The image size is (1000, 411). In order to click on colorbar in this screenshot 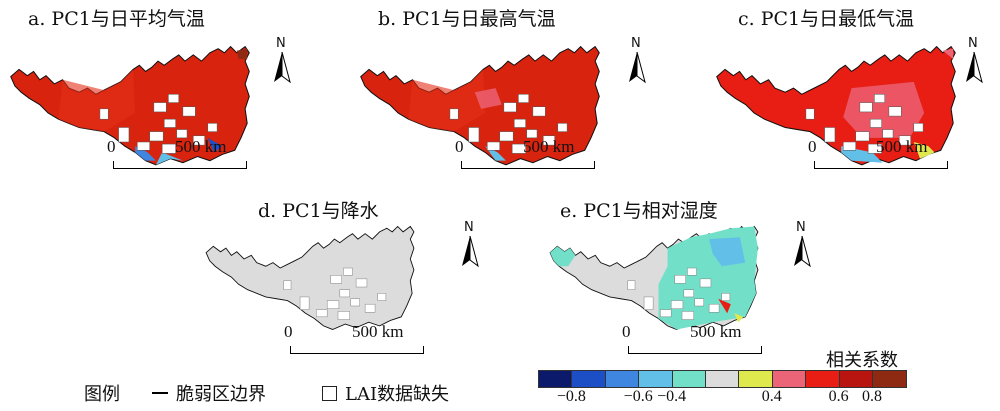, I will do `click(723, 379)`.